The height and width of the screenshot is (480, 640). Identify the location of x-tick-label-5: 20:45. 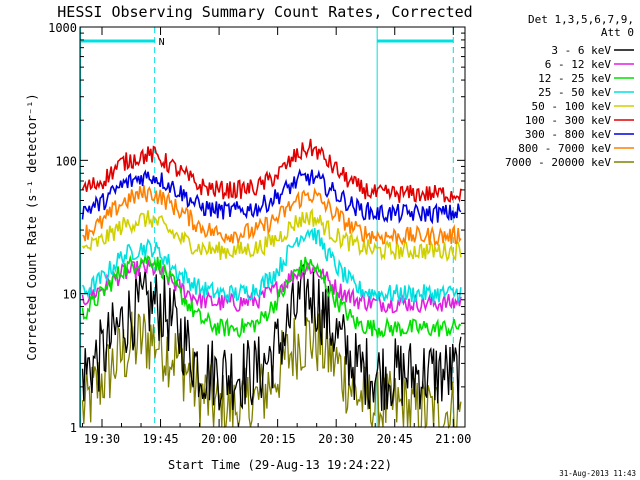
(395, 439).